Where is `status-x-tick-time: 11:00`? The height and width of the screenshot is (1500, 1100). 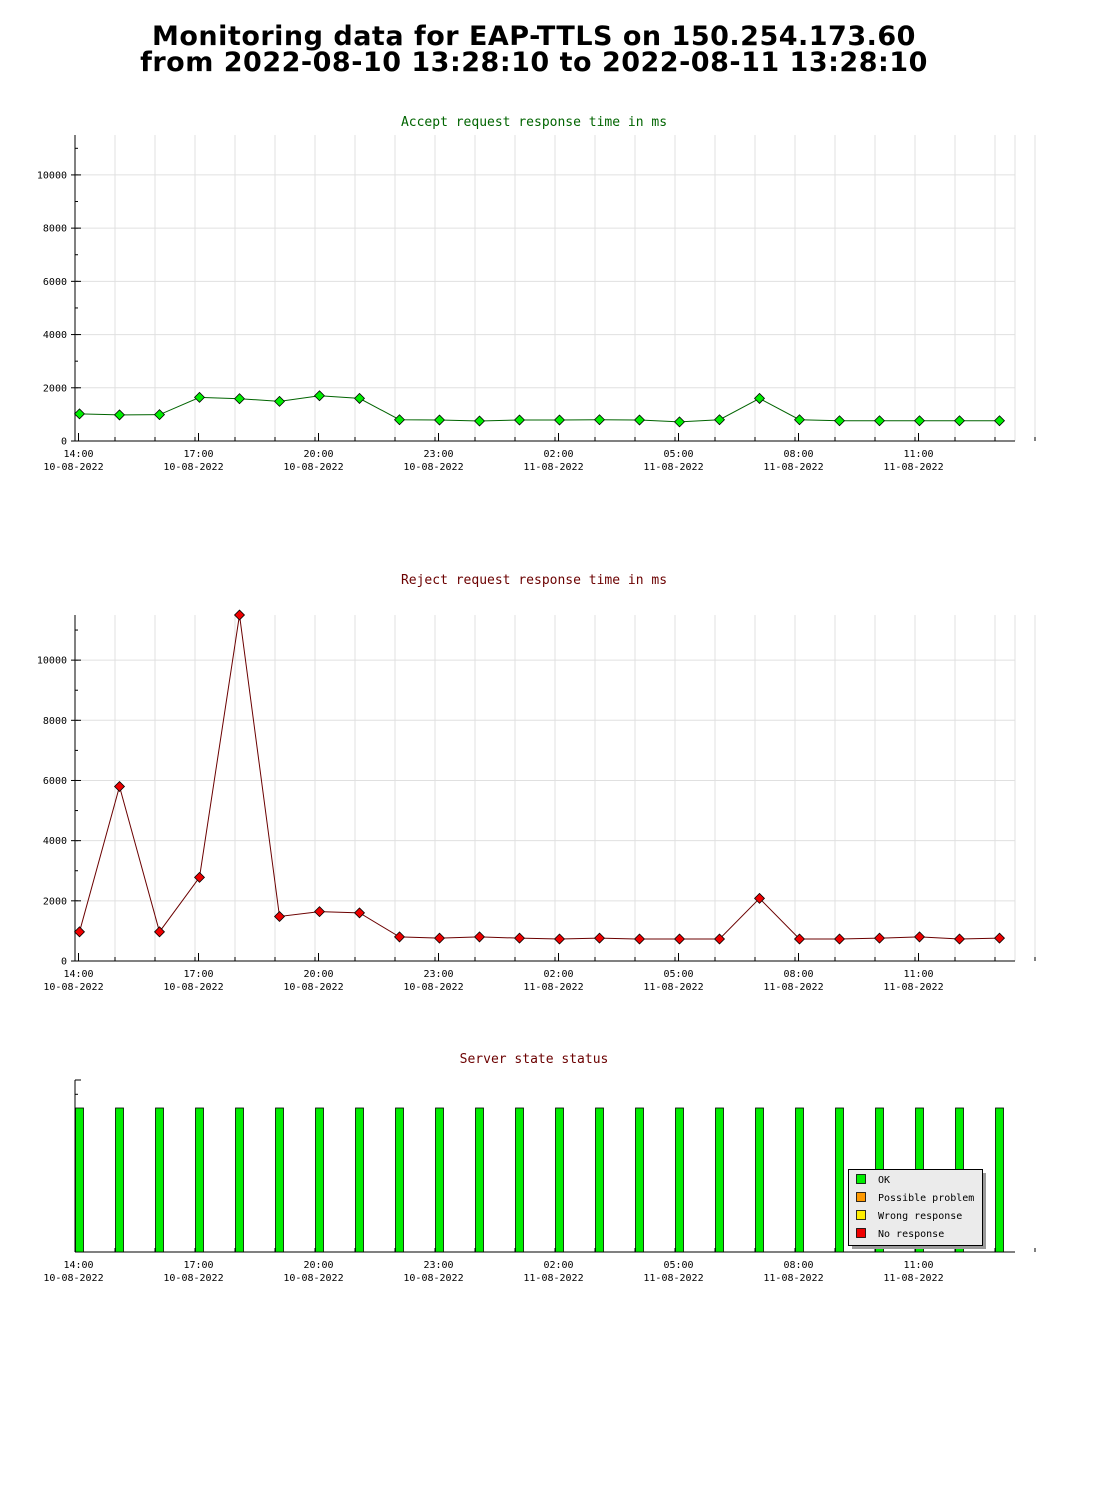
status-x-tick-time: 11:00 is located at coordinates (918, 1265).